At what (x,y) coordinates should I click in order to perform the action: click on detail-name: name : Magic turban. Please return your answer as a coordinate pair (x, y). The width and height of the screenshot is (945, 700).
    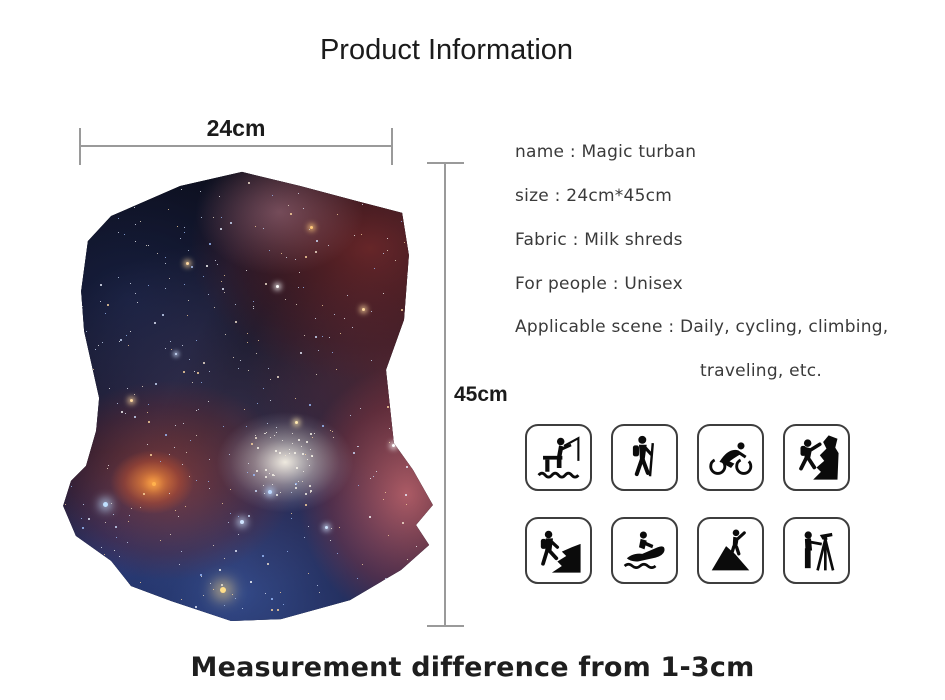
    Looking at the image, I should click on (606, 152).